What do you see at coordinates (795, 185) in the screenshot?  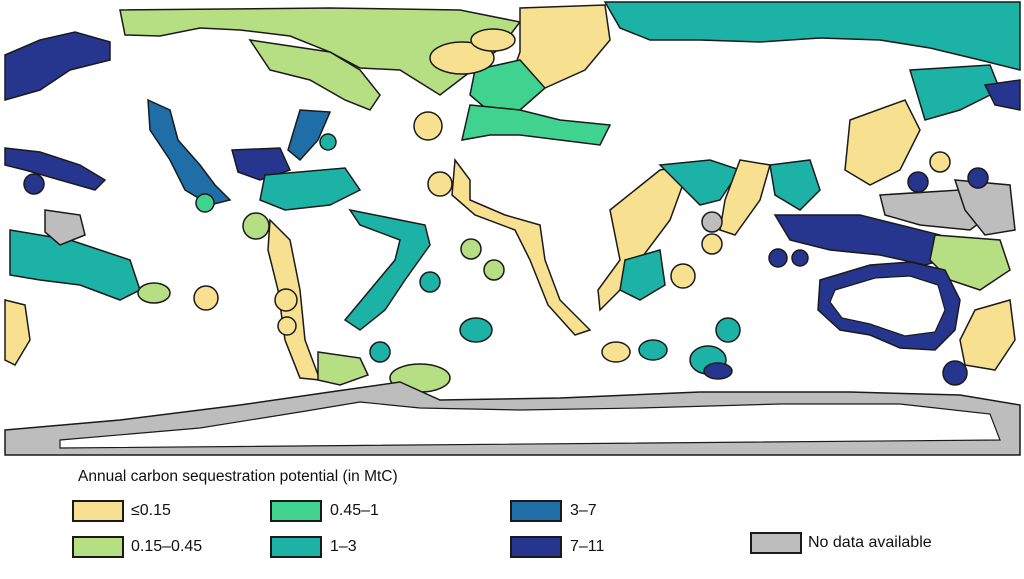 I see `region-bay-bengal` at bounding box center [795, 185].